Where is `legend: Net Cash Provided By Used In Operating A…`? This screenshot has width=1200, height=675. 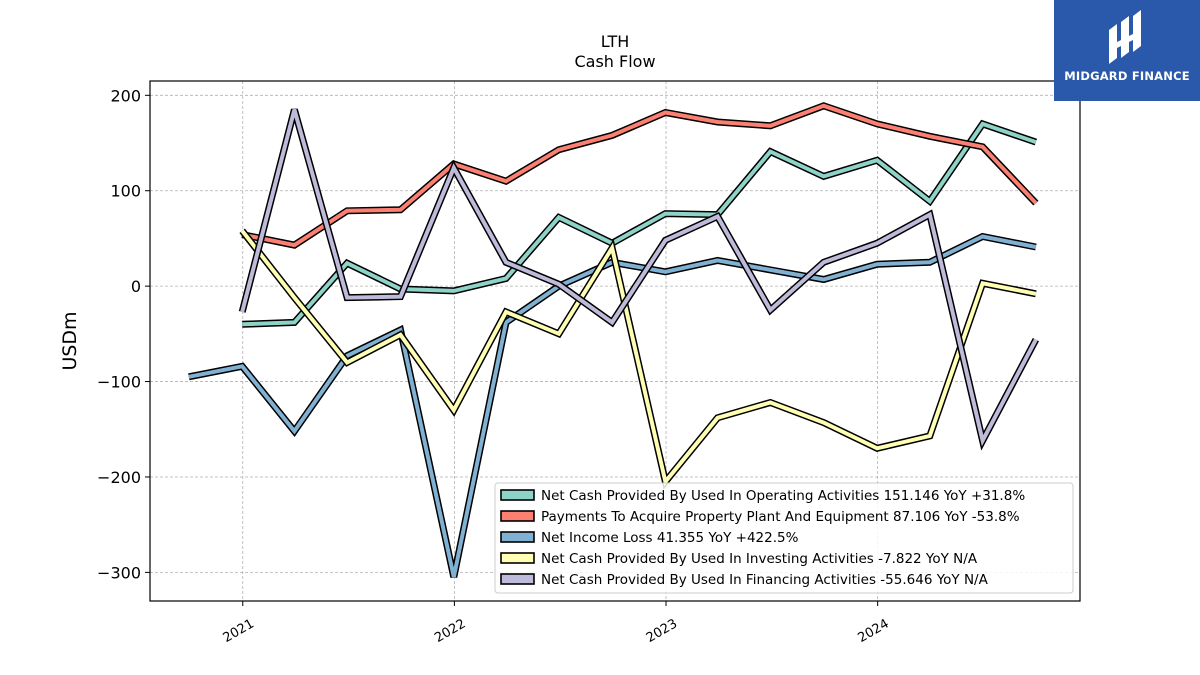
legend: Net Cash Provided By Used In Operating A… is located at coordinates (784, 538).